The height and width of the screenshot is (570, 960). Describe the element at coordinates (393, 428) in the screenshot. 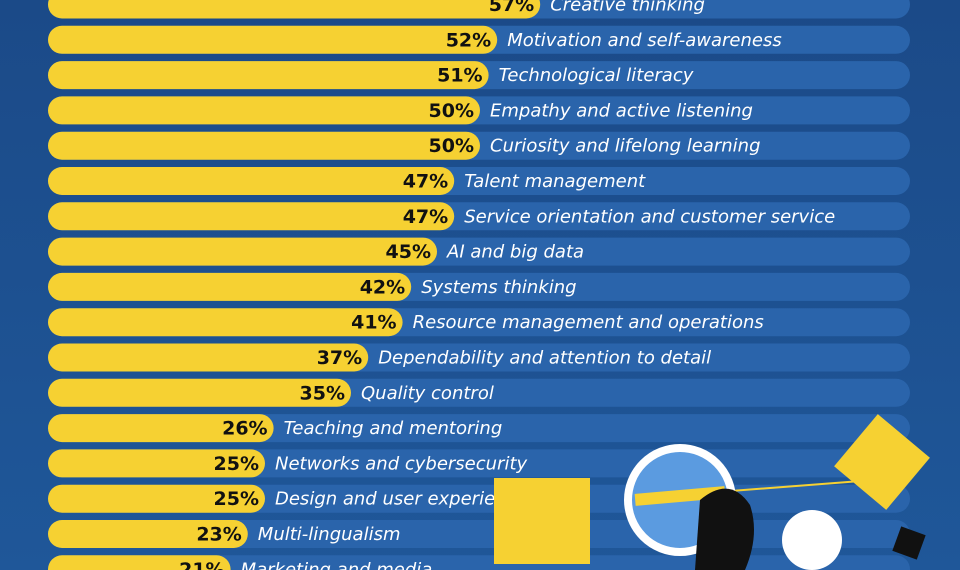

I see `category-label: Teaching and mentoring` at that location.